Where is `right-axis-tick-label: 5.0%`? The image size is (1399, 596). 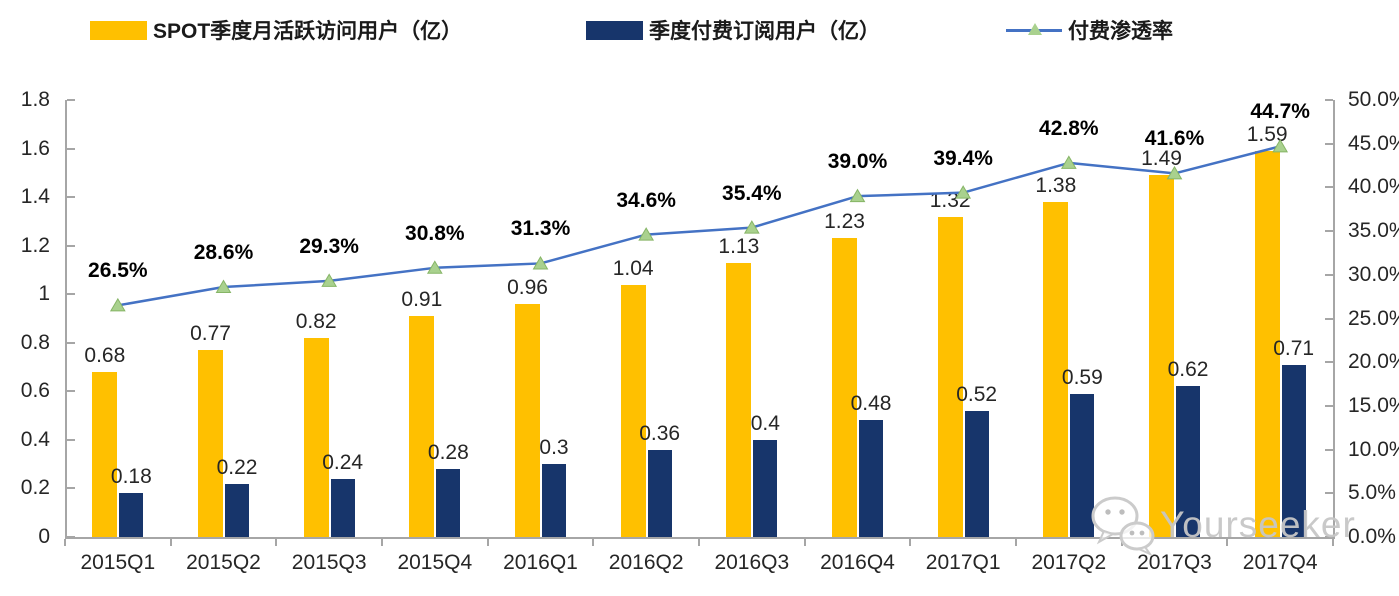
right-axis-tick-label: 5.0% is located at coordinates (1372, 493).